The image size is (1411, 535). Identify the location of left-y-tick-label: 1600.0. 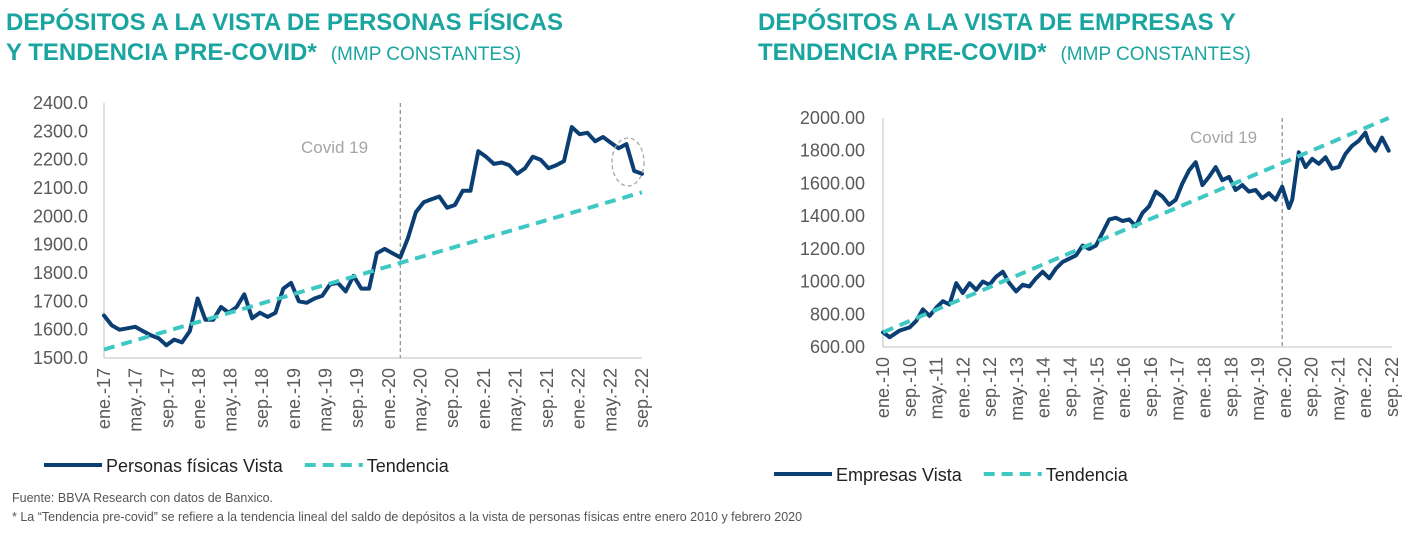
(60, 330).